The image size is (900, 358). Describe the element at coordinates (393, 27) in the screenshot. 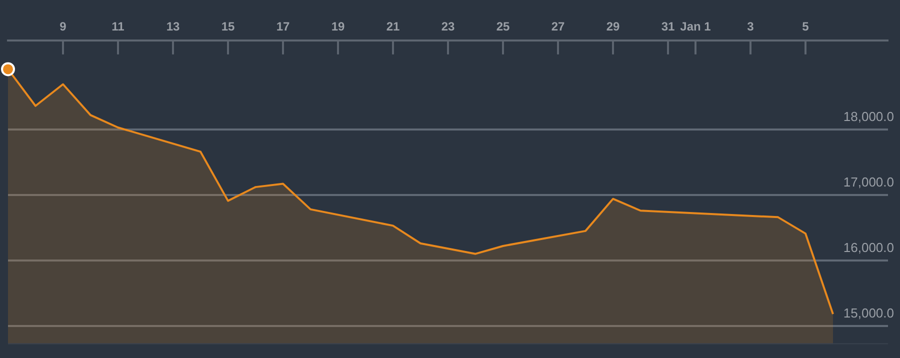

I see `x-tick-label: 21` at that location.